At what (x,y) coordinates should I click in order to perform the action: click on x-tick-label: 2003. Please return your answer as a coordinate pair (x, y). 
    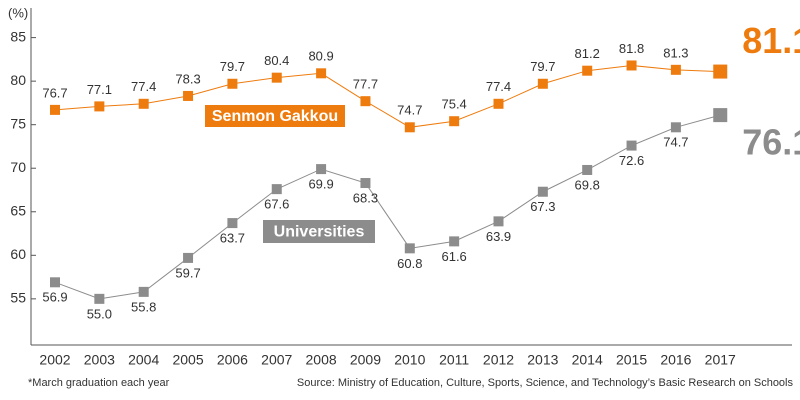
    Looking at the image, I should click on (99, 360).